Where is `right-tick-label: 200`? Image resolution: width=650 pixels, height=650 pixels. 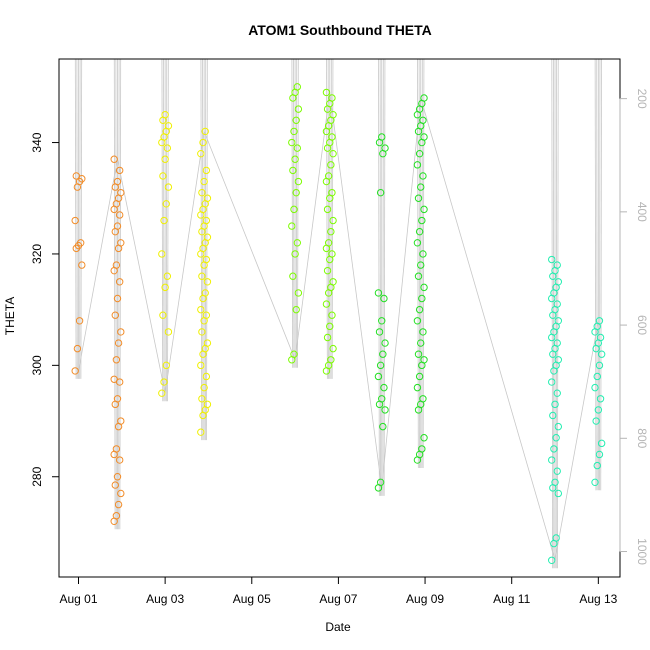 right-tick-label: 200 is located at coordinates (642, 99).